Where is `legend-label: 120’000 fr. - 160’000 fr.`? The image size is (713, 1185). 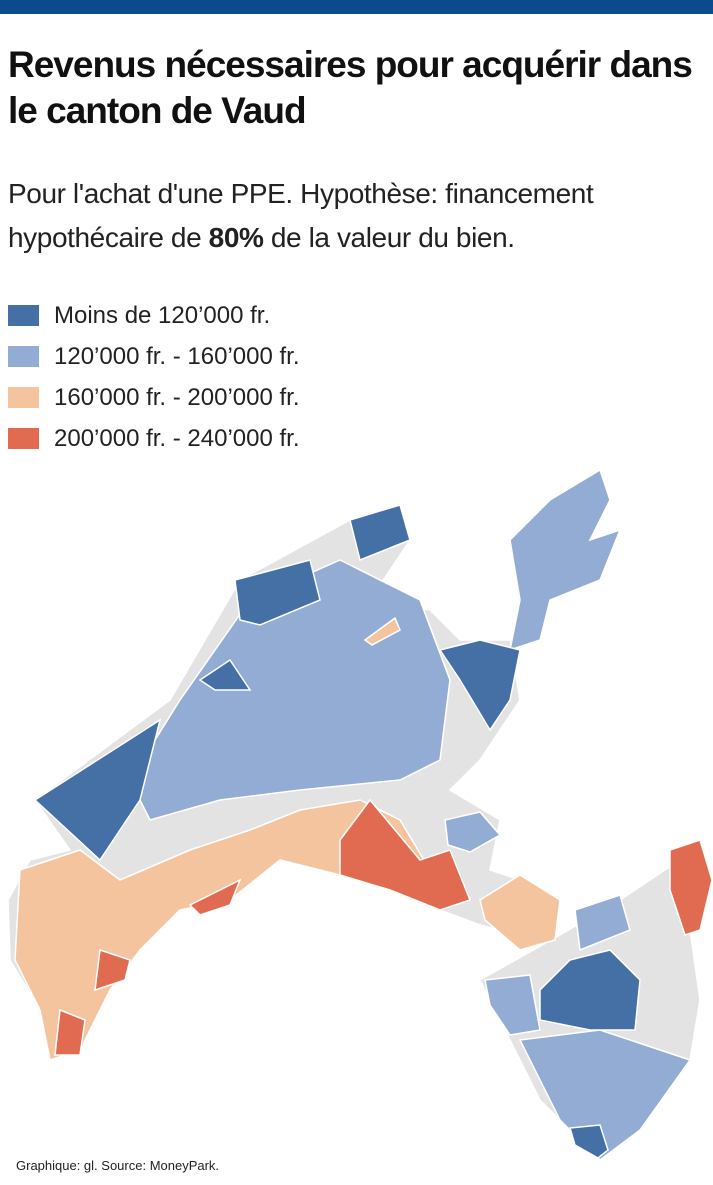 legend-label: 120’000 fr. - 160’000 fr. is located at coordinates (177, 356).